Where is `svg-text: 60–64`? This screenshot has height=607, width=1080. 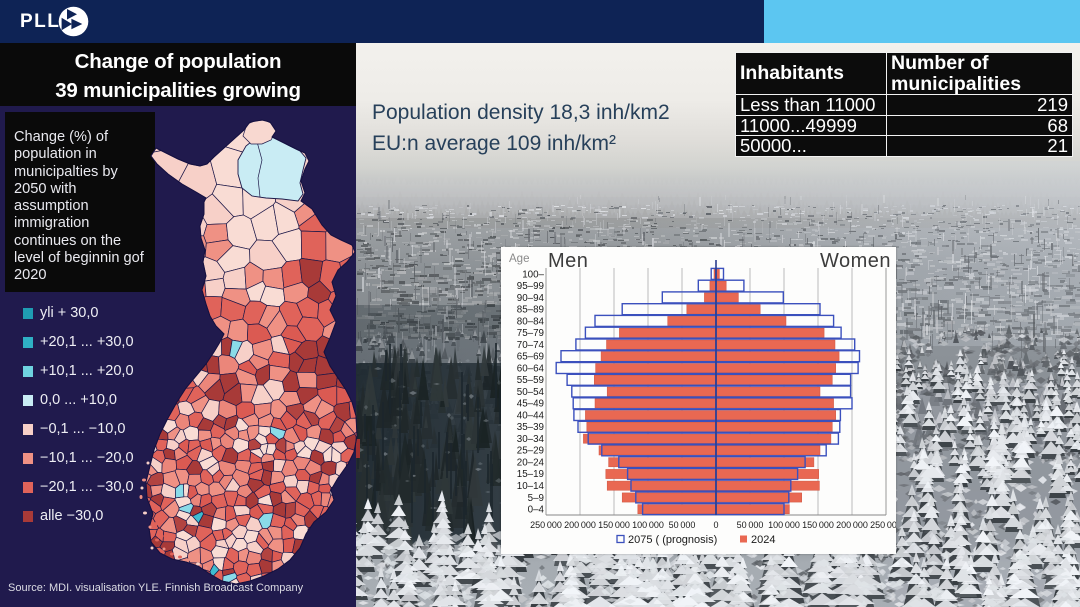
svg-text: 60–64 is located at coordinates (531, 368).